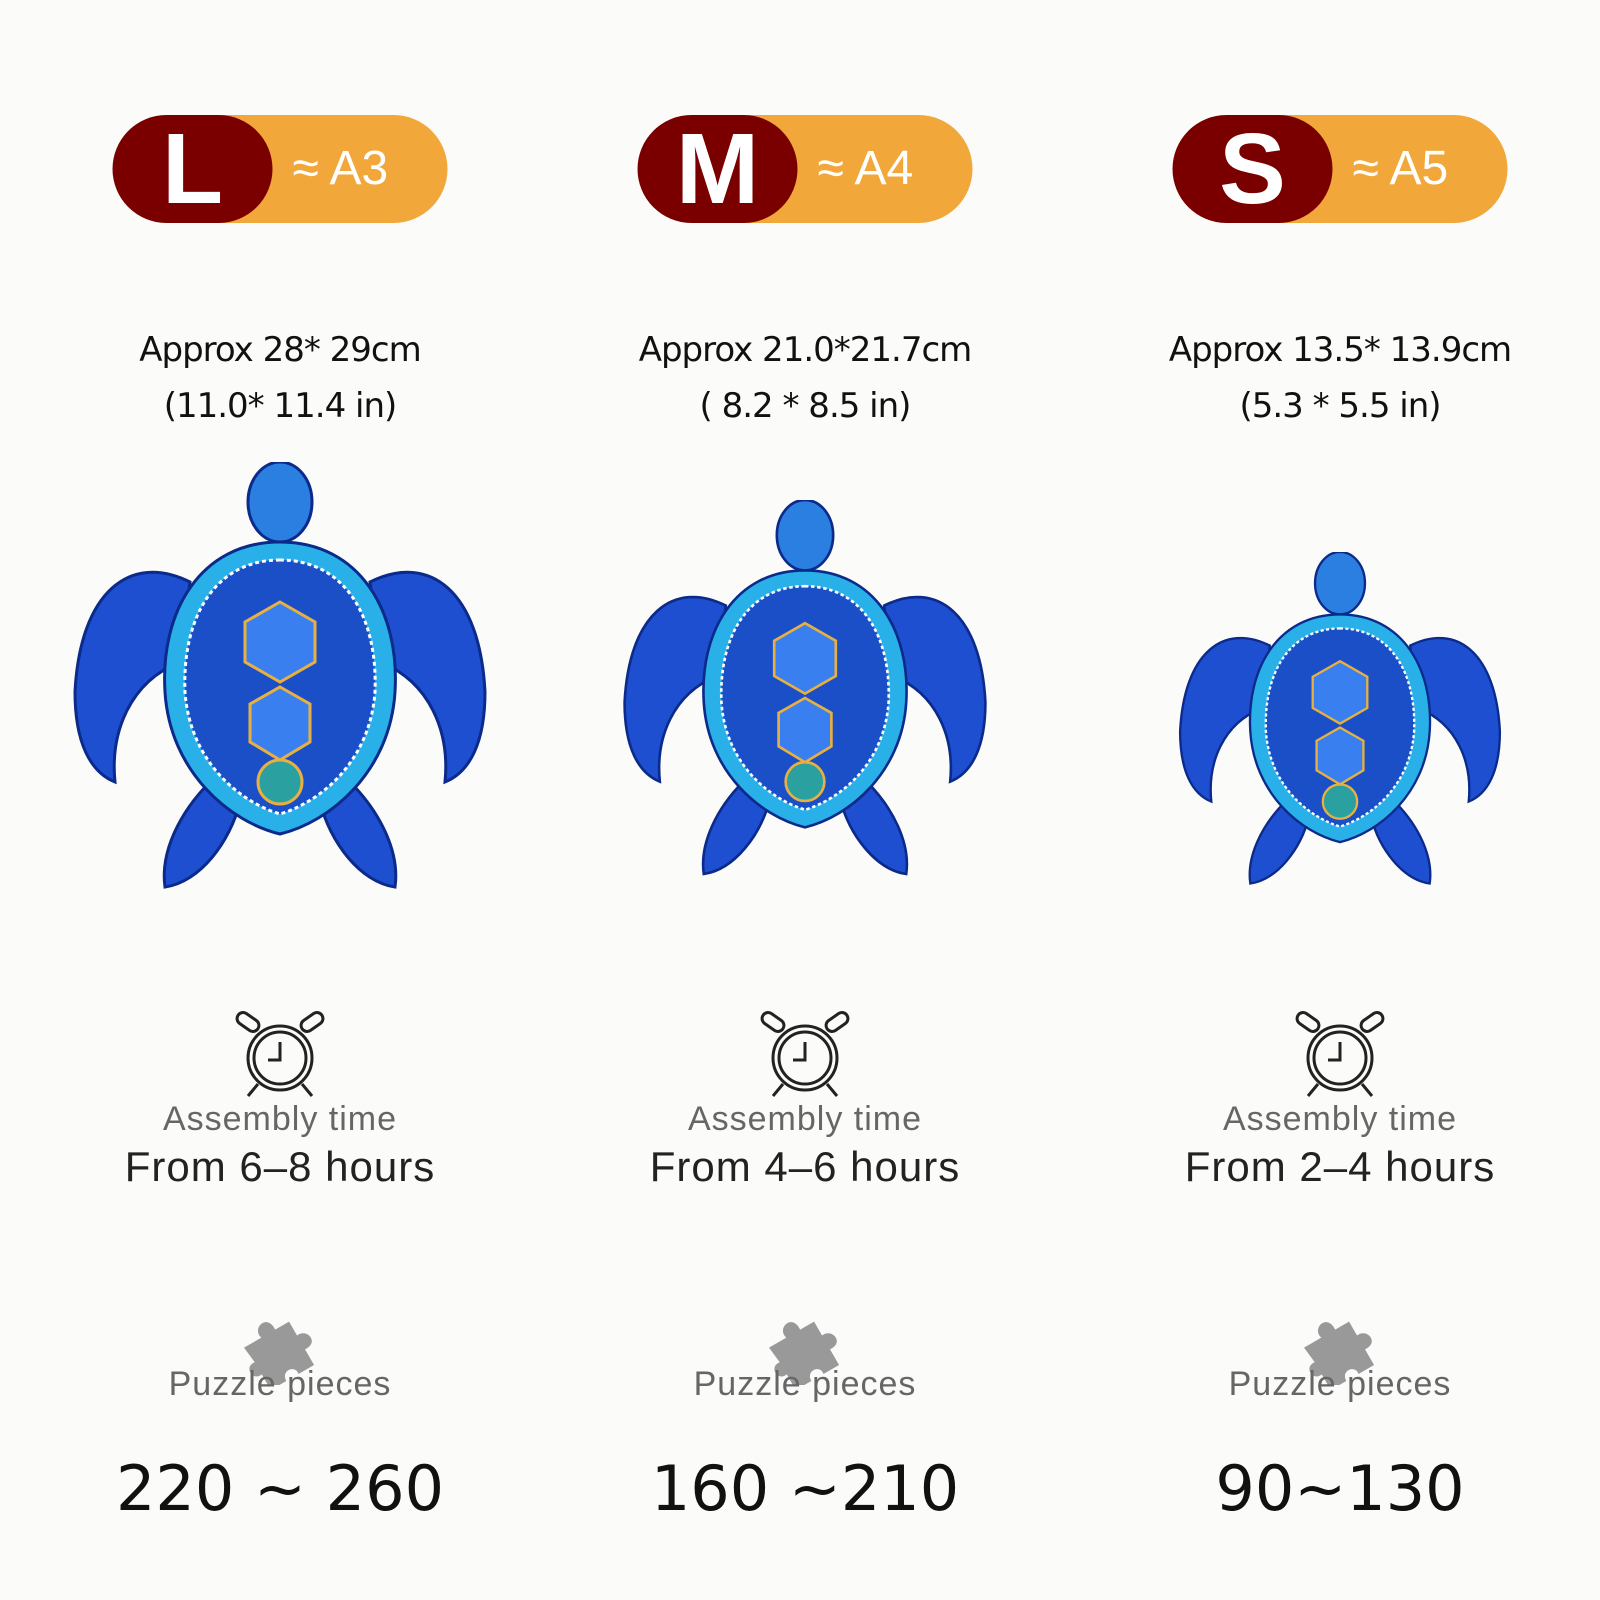  What do you see at coordinates (805, 169) in the screenshot?
I see `size-badge: M ≈ A4` at bounding box center [805, 169].